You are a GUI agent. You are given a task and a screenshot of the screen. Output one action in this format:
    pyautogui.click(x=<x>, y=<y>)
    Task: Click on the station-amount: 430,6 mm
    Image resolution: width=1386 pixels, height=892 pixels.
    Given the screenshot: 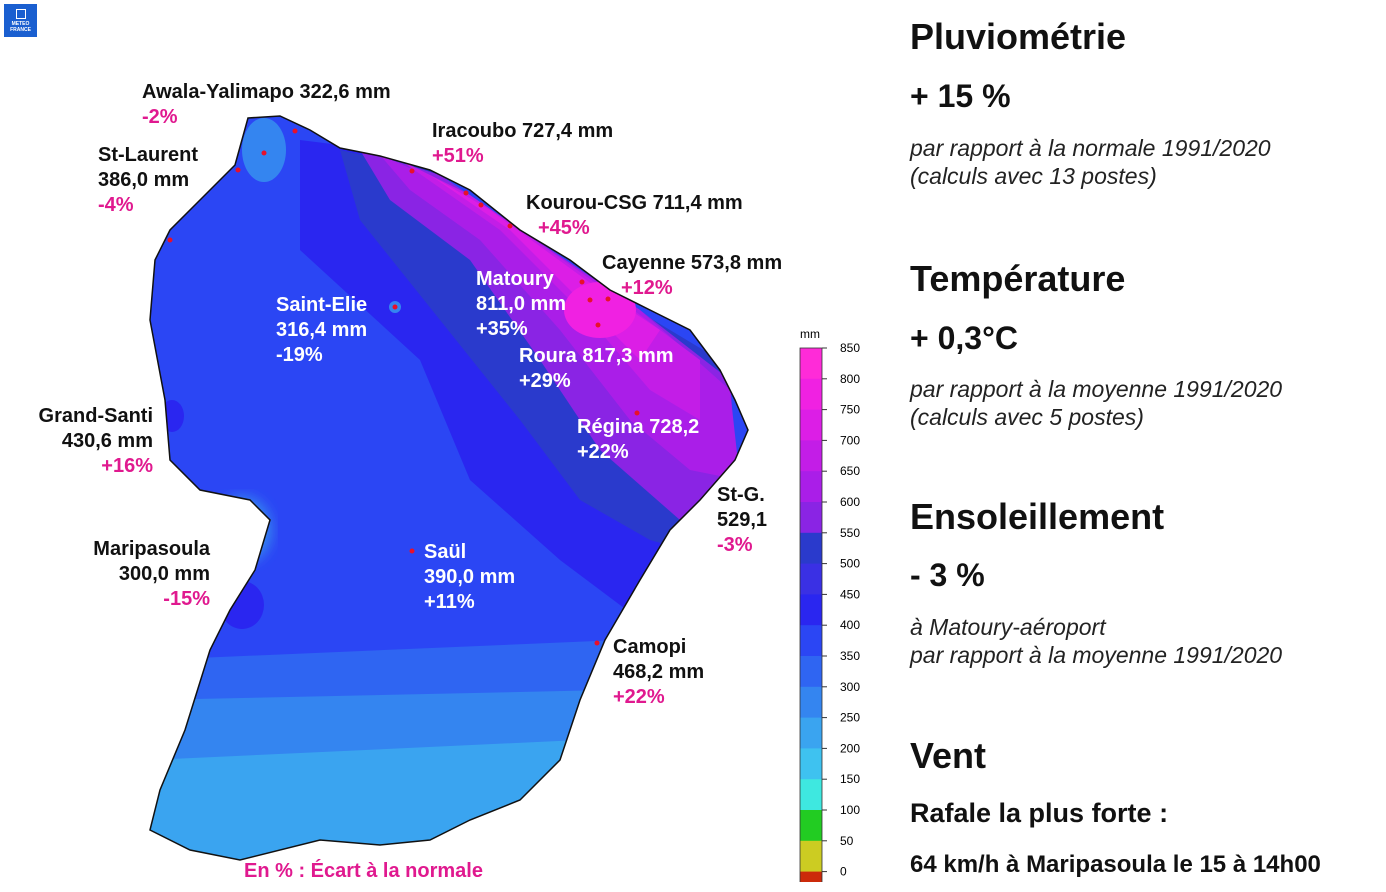 What is the action you would take?
    pyautogui.click(x=107, y=441)
    